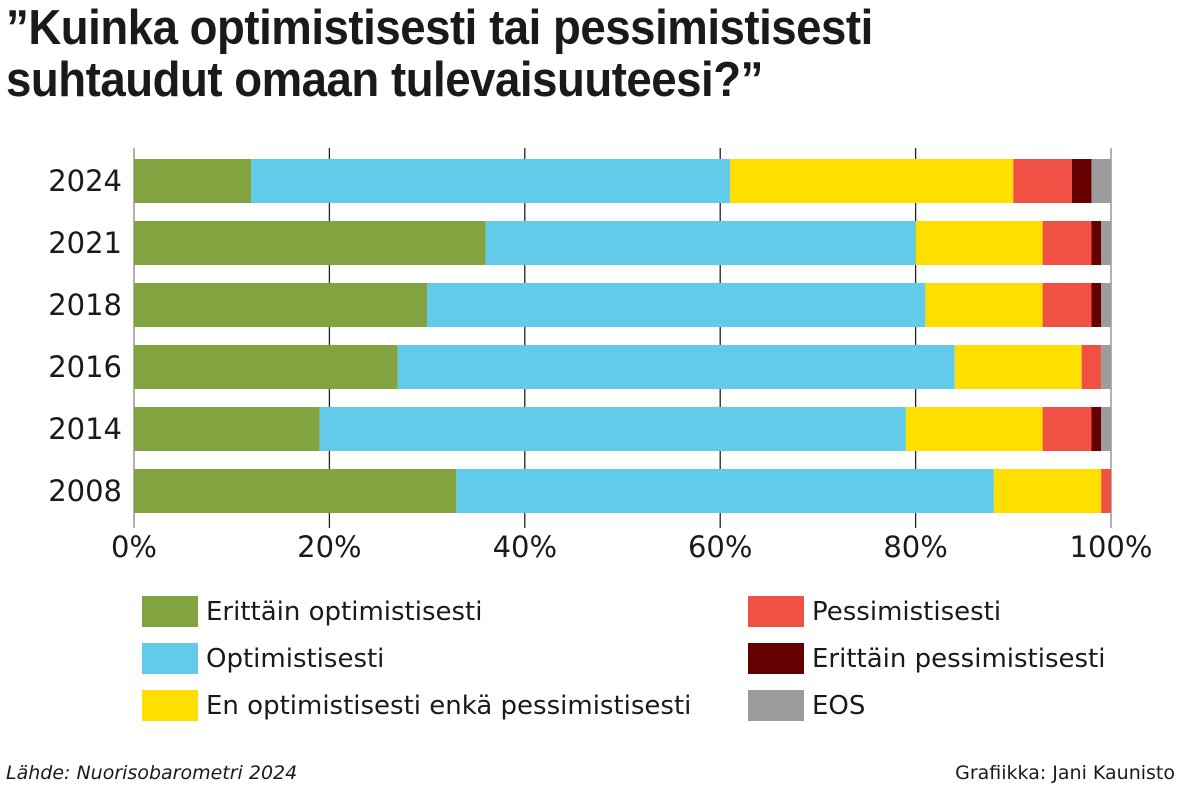  Describe the element at coordinates (85, 367) in the screenshot. I see `y-tick-label: 2016` at that location.